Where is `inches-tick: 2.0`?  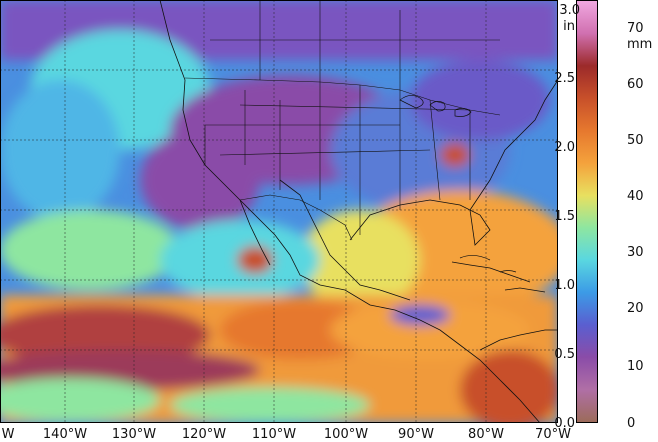
inches-tick: 2.0 is located at coordinates (564, 147).